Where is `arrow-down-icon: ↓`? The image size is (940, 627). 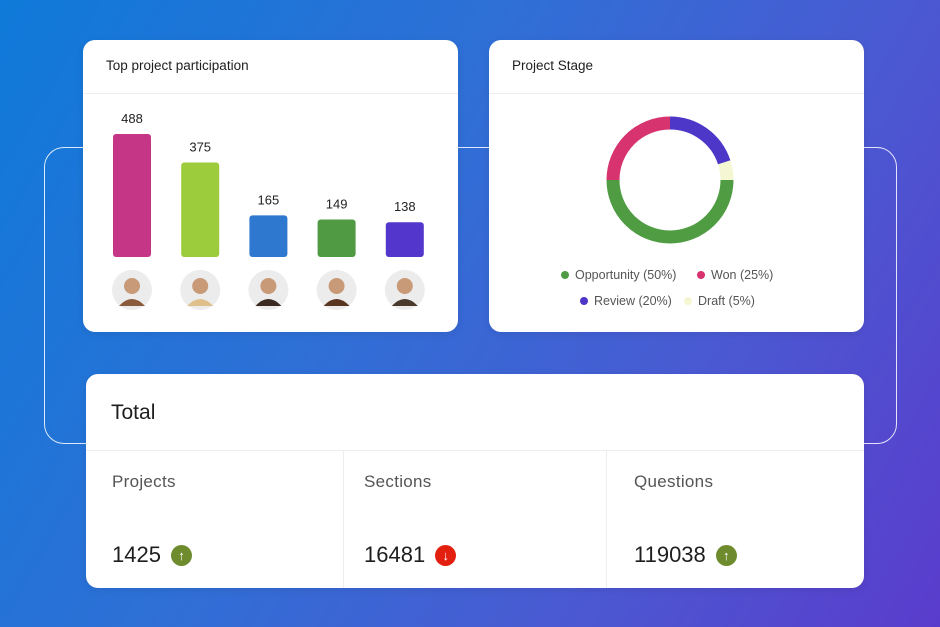 arrow-down-icon: ↓ is located at coordinates (446, 555).